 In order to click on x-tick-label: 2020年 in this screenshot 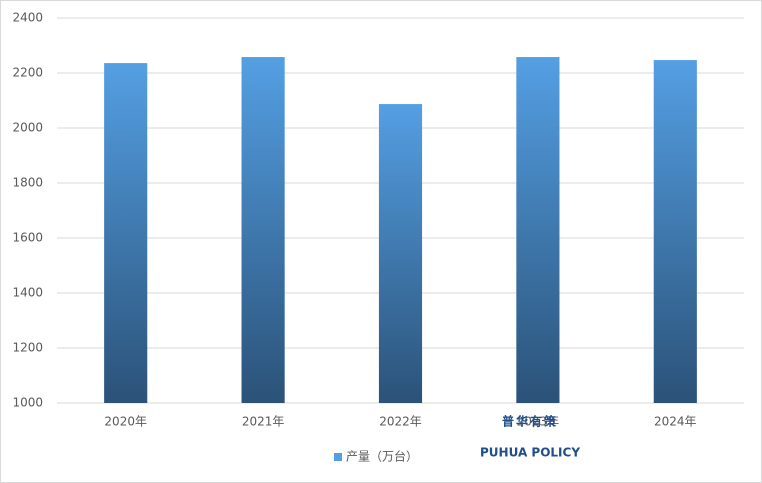, I will do `click(125, 422)`.